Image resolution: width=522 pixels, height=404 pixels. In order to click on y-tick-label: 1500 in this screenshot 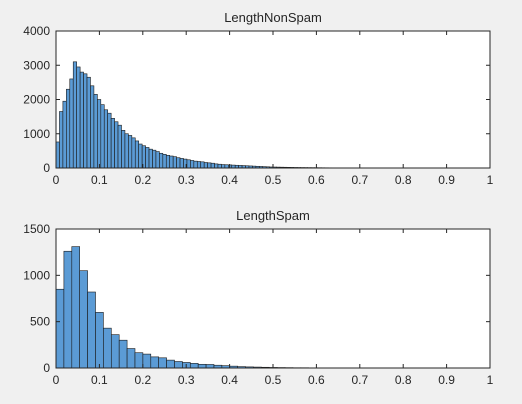, I will do `click(36, 229)`.